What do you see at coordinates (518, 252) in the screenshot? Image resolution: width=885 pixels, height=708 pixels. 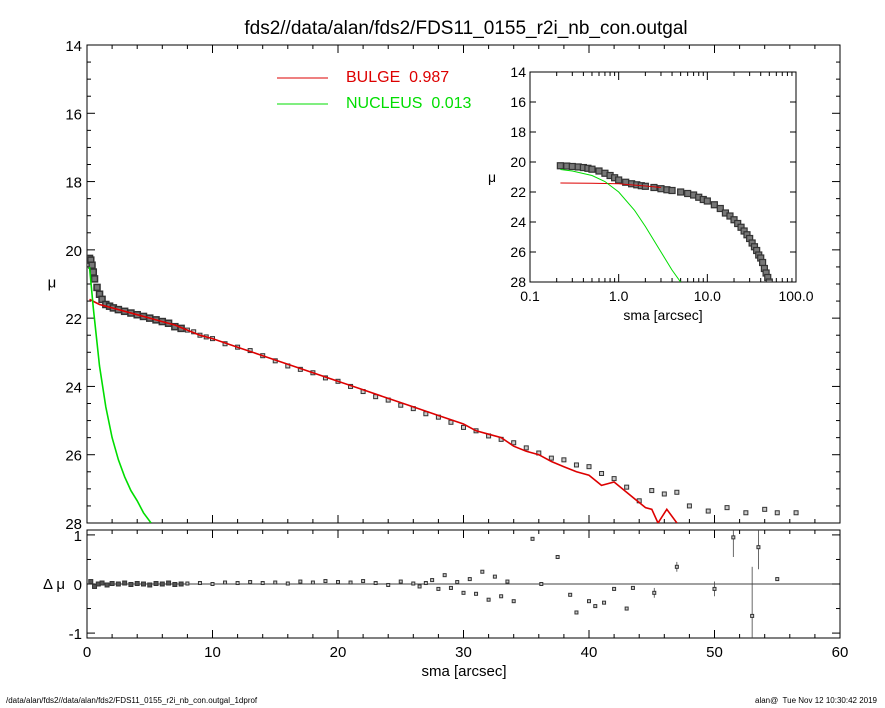 I see `inset-ytick-label: 26` at bounding box center [518, 252].